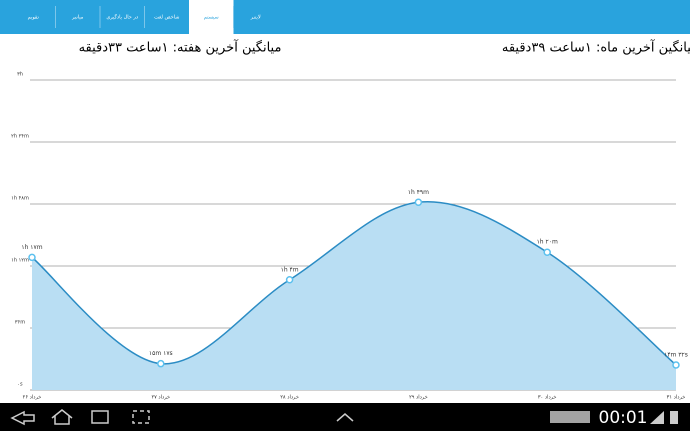  Describe the element at coordinates (20, 323) in the screenshot. I see `y-tick-label: ۳۶m` at that location.